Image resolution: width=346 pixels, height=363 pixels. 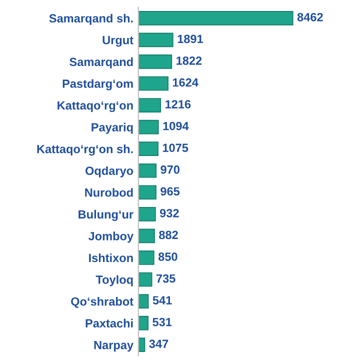 What do you see at coordinates (85, 150) in the screenshot?
I see `y-tick-label: Kattaqo‘rg‘on sh.` at bounding box center [85, 150].